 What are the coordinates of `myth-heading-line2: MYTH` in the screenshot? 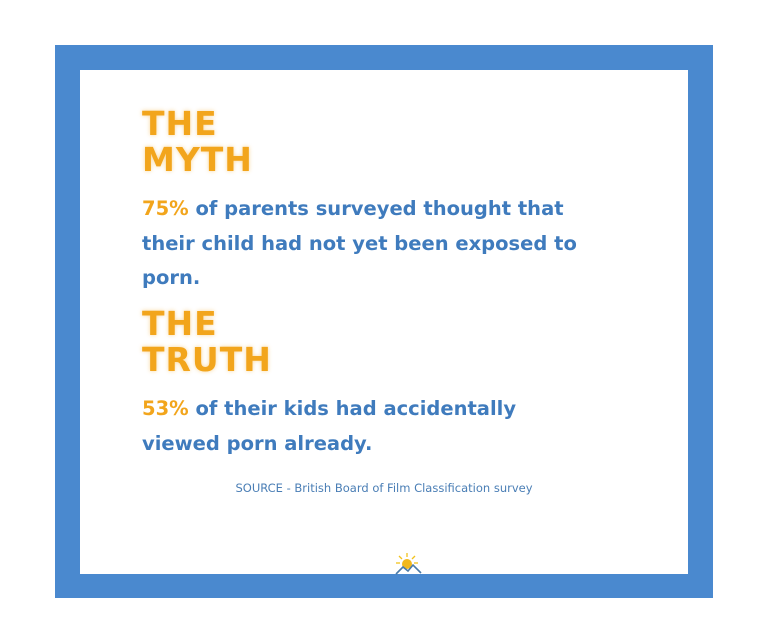 It's located at (197, 159).